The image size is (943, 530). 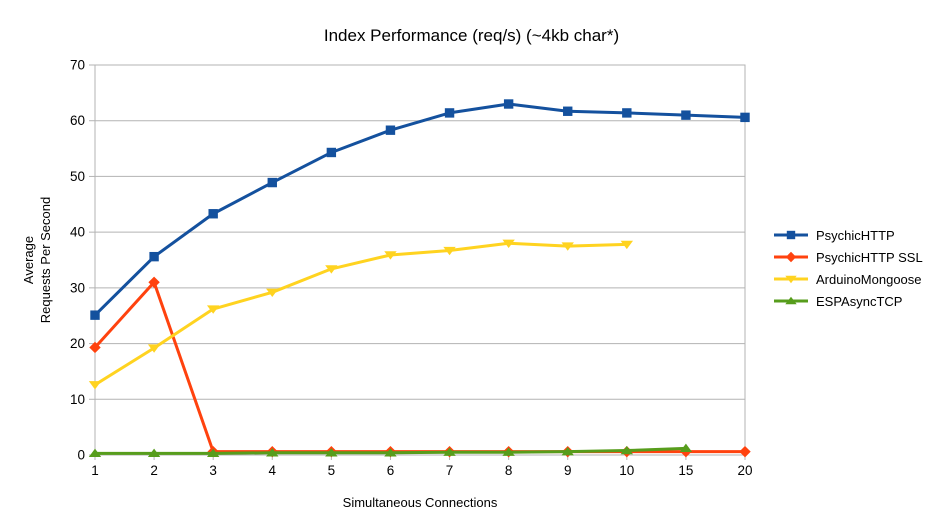 I want to click on square-icon, so click(x=791, y=235).